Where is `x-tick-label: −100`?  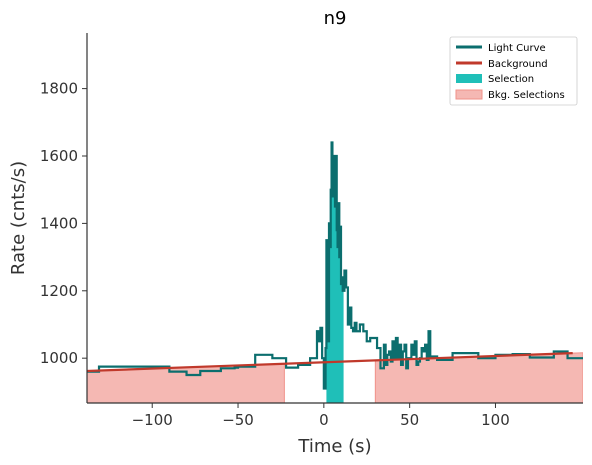 x-tick-label: −100 is located at coordinates (152, 420).